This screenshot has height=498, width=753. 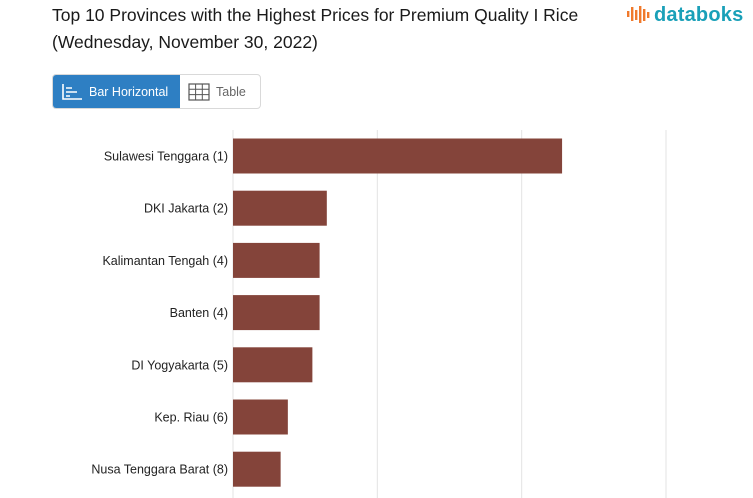 What do you see at coordinates (199, 91) in the screenshot?
I see `table-icon` at bounding box center [199, 91].